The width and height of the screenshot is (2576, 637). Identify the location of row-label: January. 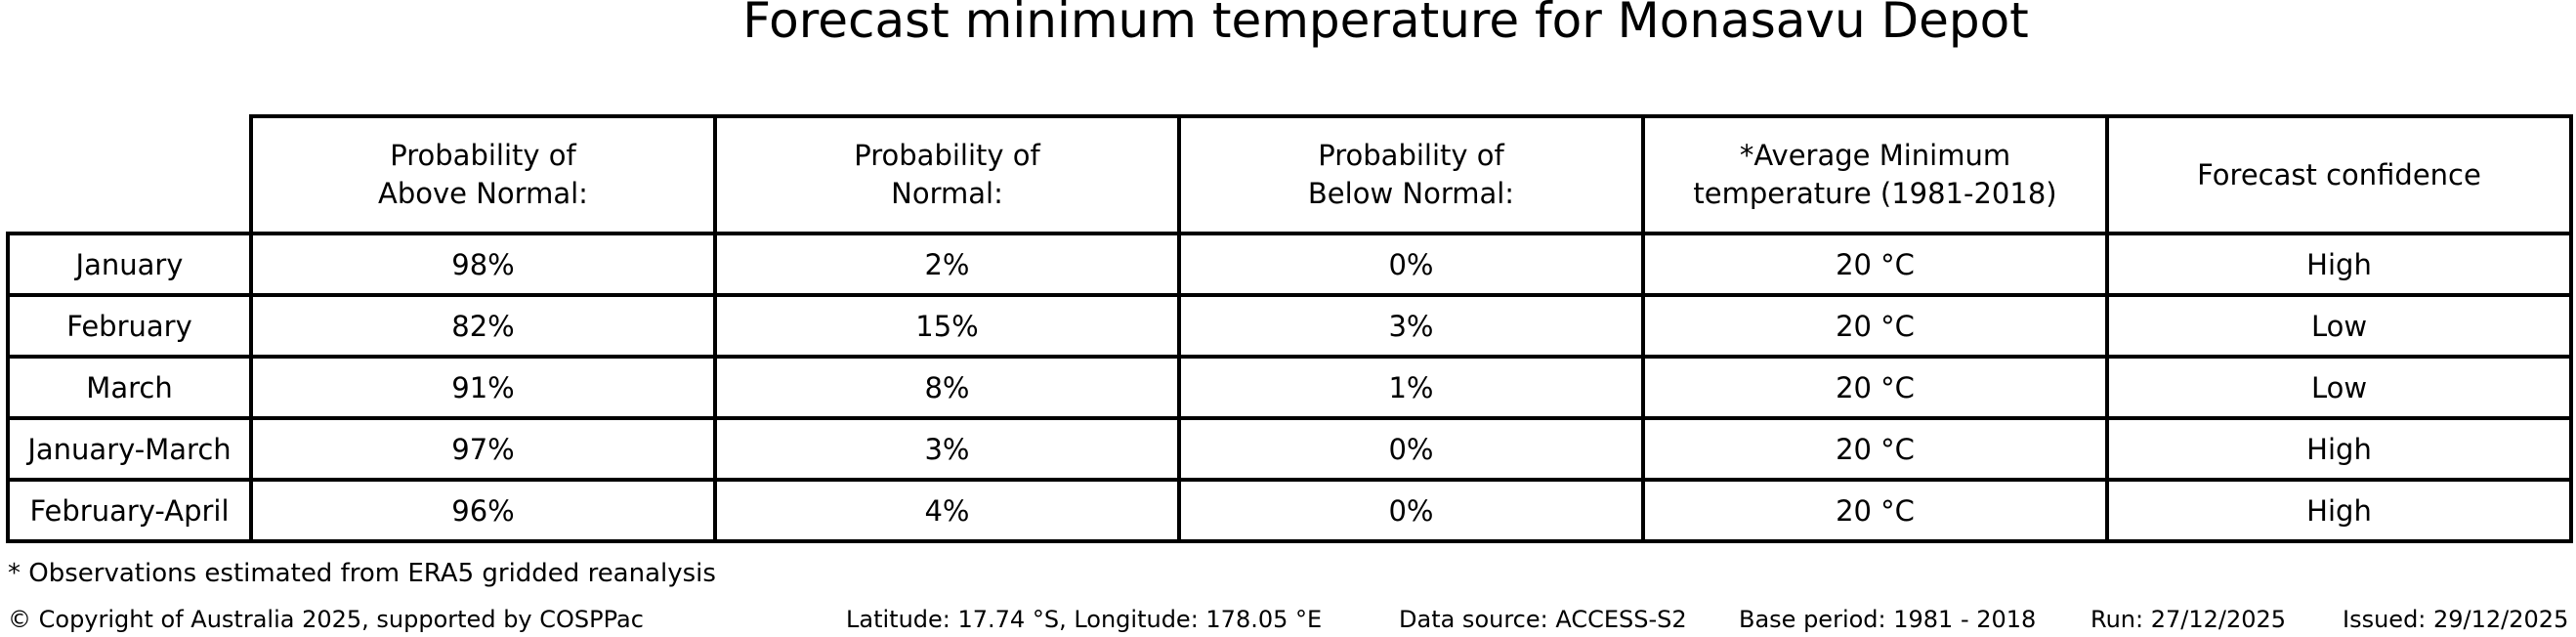
(129, 264).